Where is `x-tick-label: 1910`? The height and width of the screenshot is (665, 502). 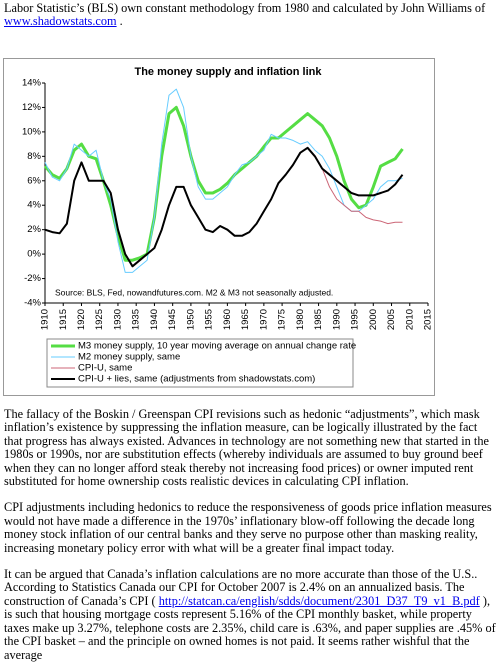 x-tick-label: 1910 is located at coordinates (45, 319).